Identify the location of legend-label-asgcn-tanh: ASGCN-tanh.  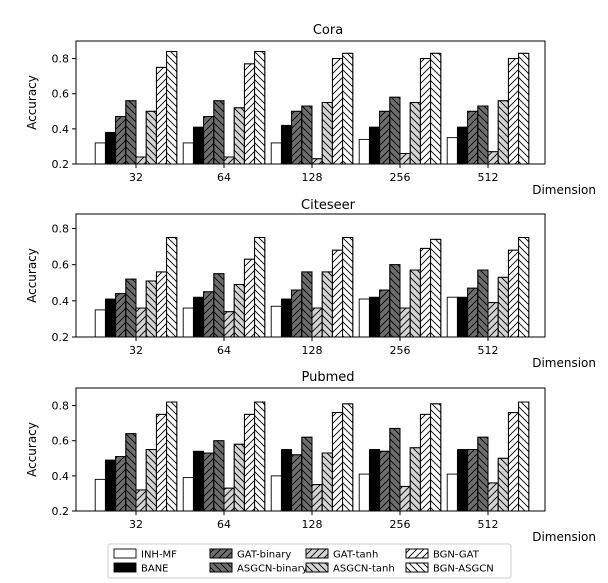
(364, 569).